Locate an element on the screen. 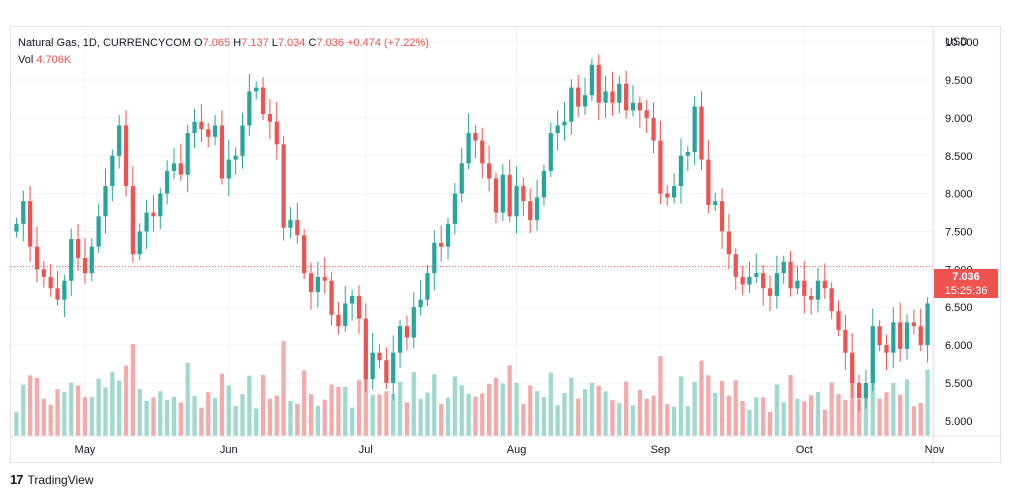 This screenshot has width=1012, height=498. high-value: 7.137 is located at coordinates (255, 43).